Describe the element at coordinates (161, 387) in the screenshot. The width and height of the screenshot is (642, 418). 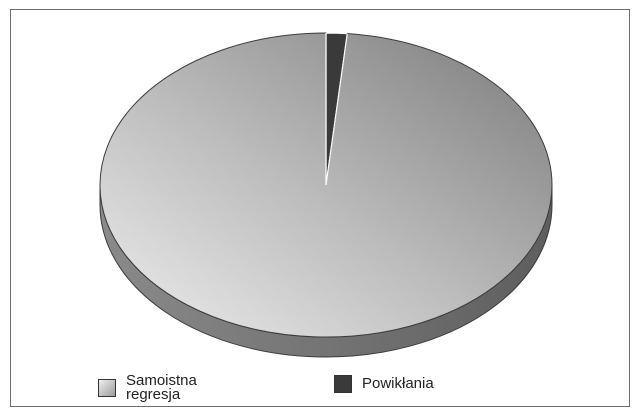
I see `legend-label-samoistna-regresja: Samoistna regresja` at that location.